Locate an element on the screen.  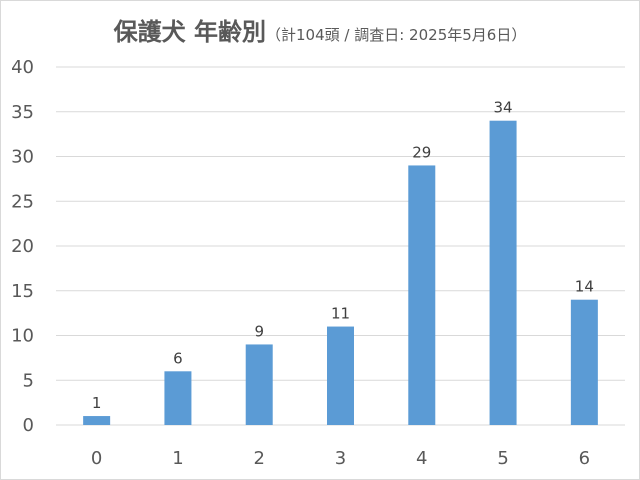
x-axis-ticks: 0 1 2 3 4 5 6 is located at coordinates (340, 458).